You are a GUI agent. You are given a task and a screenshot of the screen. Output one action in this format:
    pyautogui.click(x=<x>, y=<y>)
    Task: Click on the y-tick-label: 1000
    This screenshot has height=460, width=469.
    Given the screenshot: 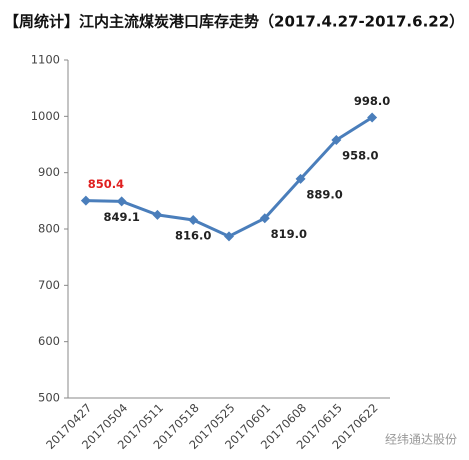 What is the action you would take?
    pyautogui.click(x=45, y=116)
    